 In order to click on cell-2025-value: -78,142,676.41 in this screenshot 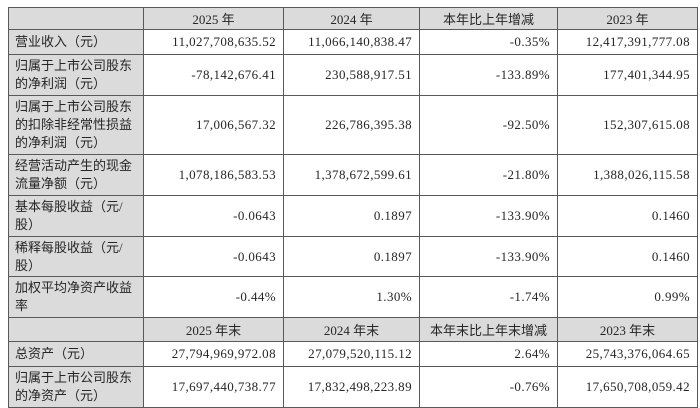, I will do `click(213, 75)`.